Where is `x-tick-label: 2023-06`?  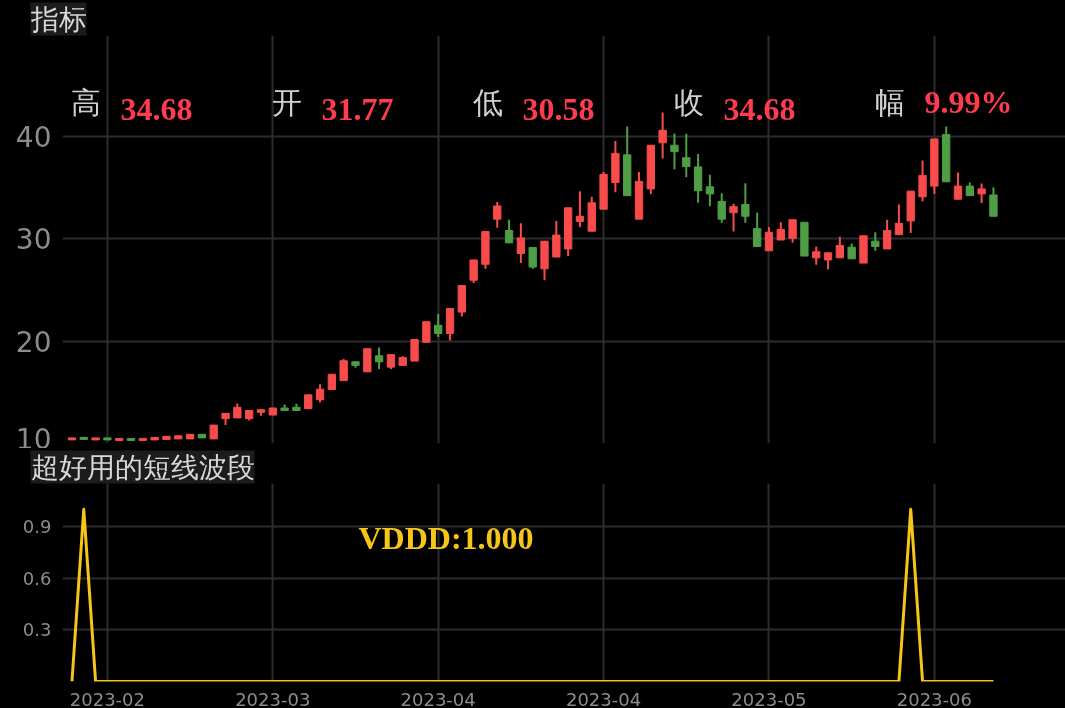 x-tick-label: 2023-06 is located at coordinates (934, 698).